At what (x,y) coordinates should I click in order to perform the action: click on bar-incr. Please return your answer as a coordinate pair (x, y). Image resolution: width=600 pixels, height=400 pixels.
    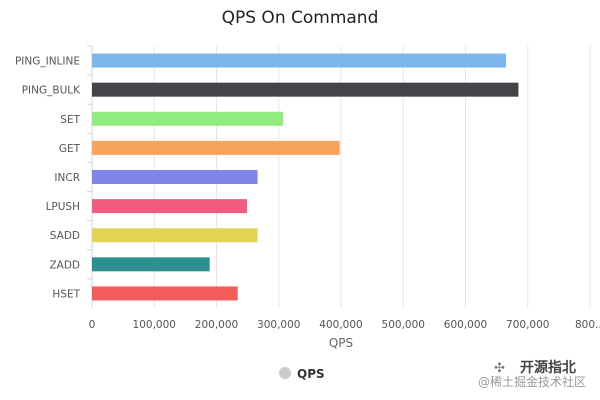
    Looking at the image, I should click on (175, 177).